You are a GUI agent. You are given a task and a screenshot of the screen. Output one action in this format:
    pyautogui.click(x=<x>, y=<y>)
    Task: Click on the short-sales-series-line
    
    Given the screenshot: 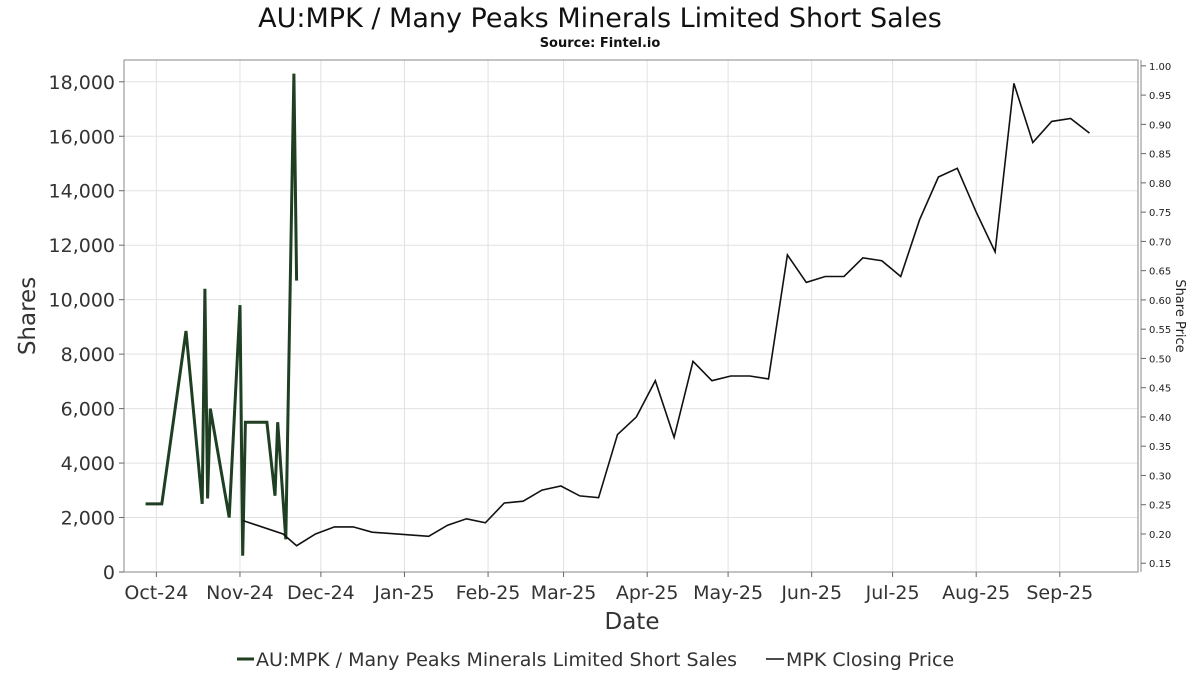 What is the action you would take?
    pyautogui.click(x=222, y=314)
    